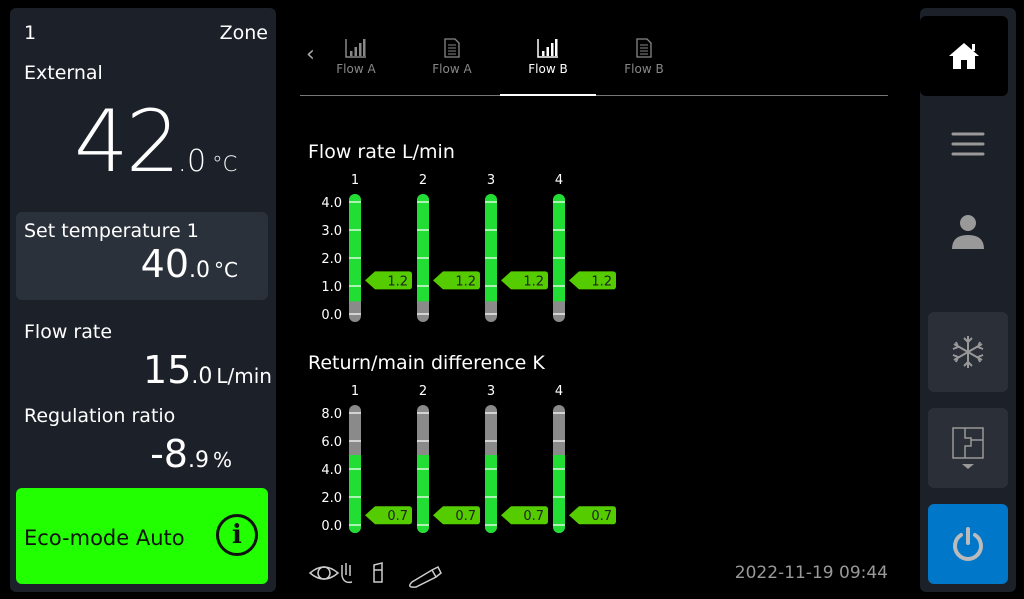 The image size is (1024, 599). What do you see at coordinates (331, 231) in the screenshot?
I see `y-tick-label: 3.0` at bounding box center [331, 231].